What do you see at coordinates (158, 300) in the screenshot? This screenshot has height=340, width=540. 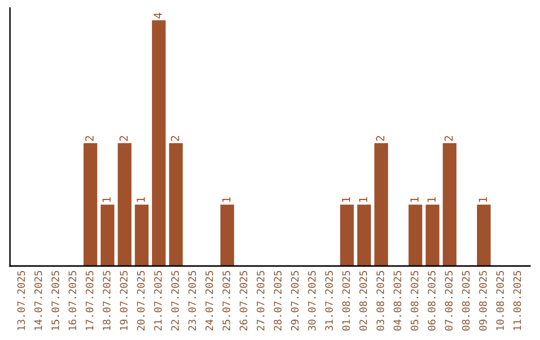 I see `x-tick-label: 21.07.2025` at bounding box center [158, 300].